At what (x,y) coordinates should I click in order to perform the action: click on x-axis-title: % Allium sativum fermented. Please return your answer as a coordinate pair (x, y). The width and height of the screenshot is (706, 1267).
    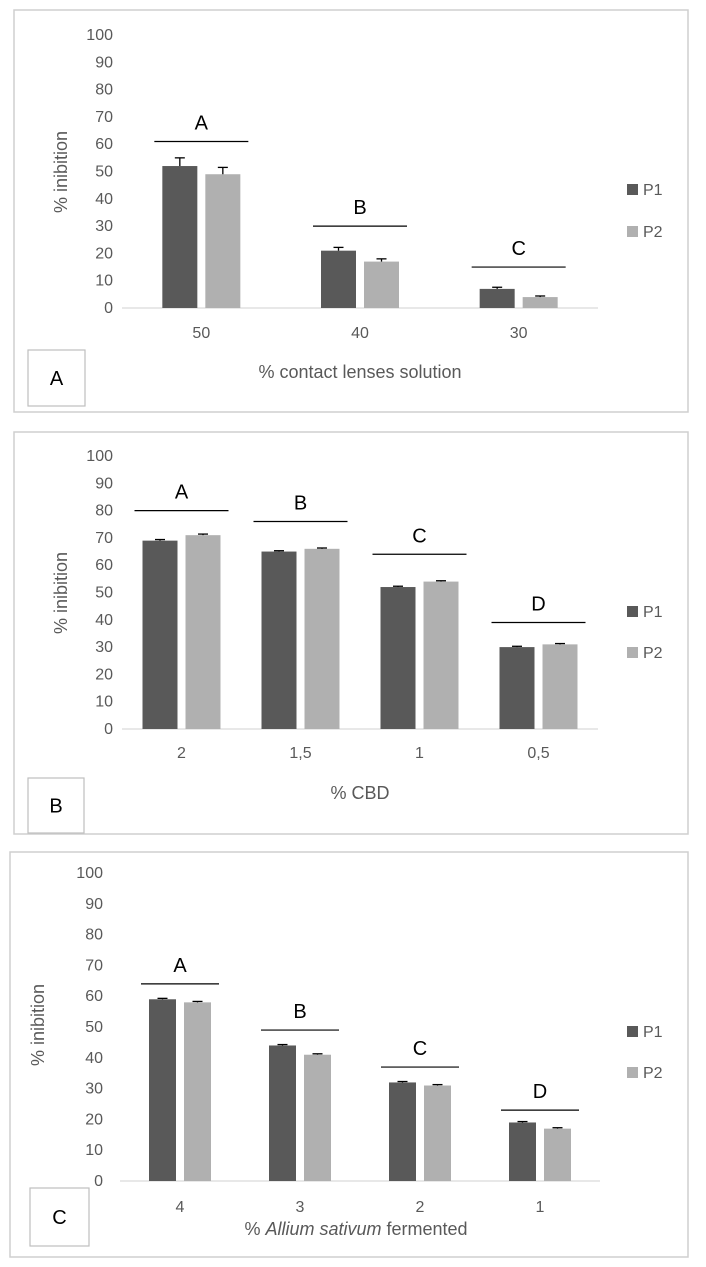
    Looking at the image, I should click on (355, 1229).